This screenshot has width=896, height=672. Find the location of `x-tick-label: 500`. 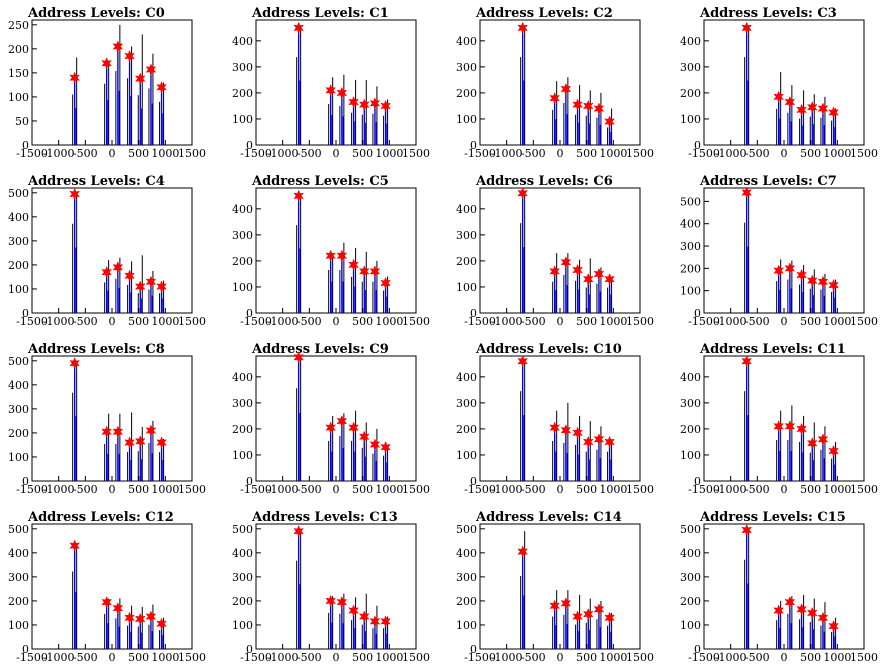

x-tick-label: 500 is located at coordinates (138, 657).